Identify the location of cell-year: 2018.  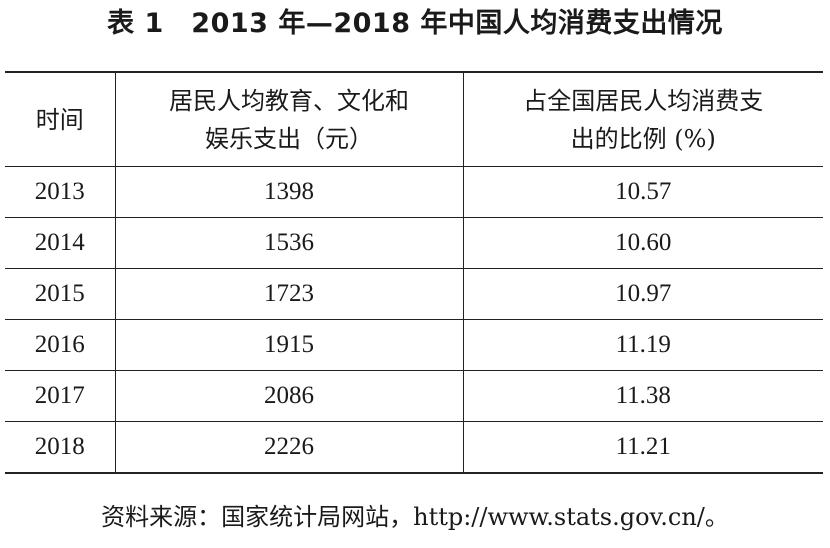
(59, 446).